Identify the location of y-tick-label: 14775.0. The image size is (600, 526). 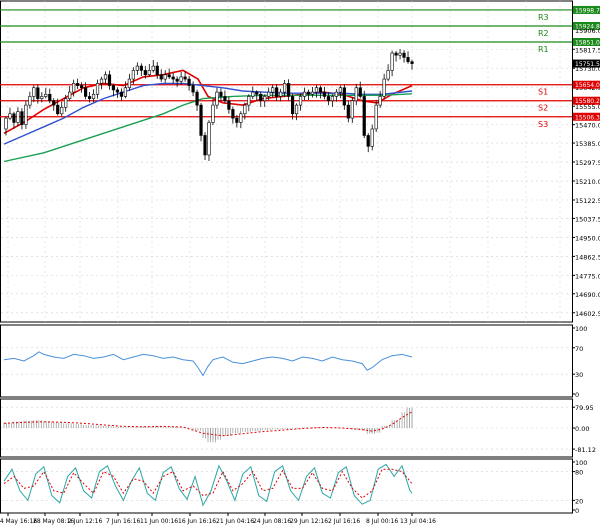
(587, 276).